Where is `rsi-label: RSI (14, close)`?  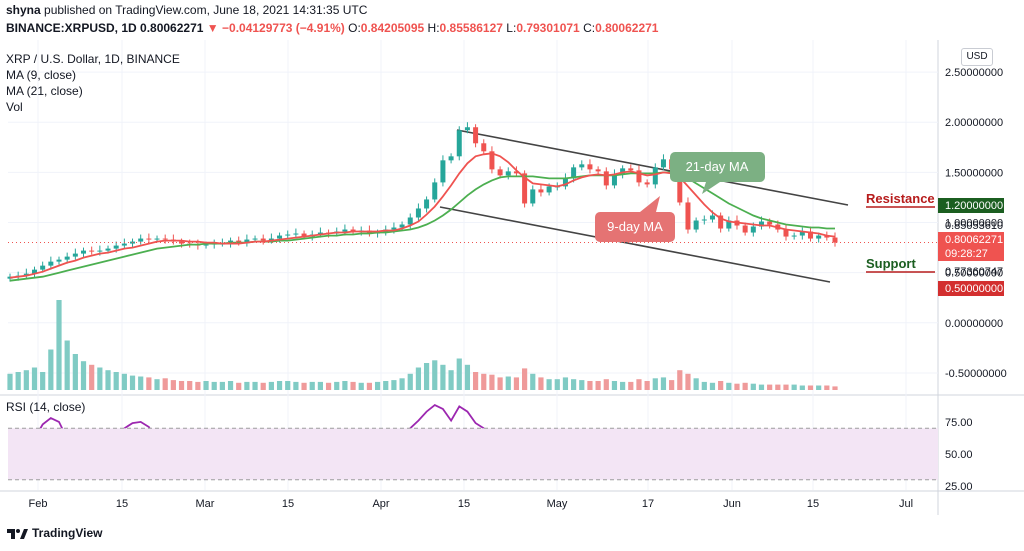
rsi-label: RSI (14, close) is located at coordinates (46, 407).